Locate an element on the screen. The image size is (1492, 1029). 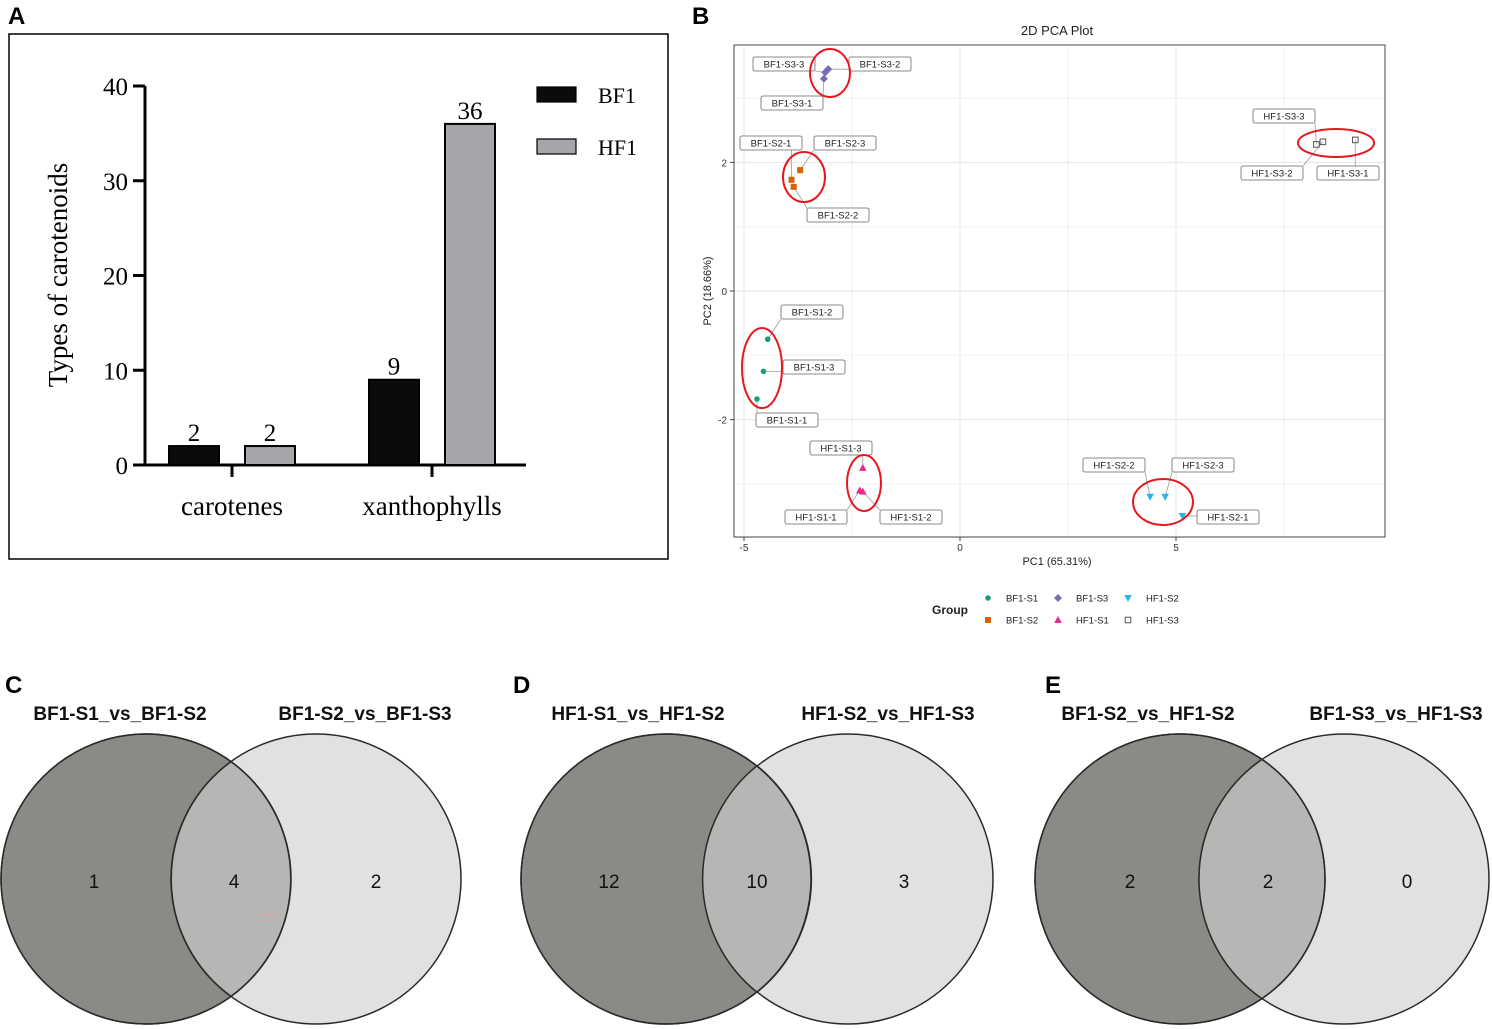
pca-x-tick-label: 5 is located at coordinates (1176, 548).